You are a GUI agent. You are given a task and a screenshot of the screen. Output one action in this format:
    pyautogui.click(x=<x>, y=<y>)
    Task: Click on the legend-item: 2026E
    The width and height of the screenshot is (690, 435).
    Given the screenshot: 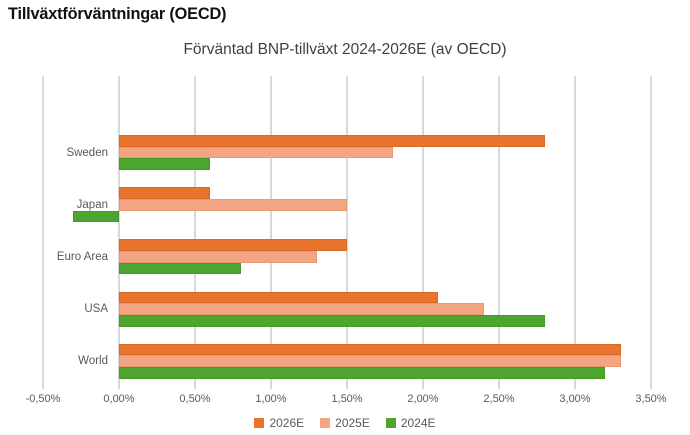 What is the action you would take?
    pyautogui.click(x=279, y=423)
    